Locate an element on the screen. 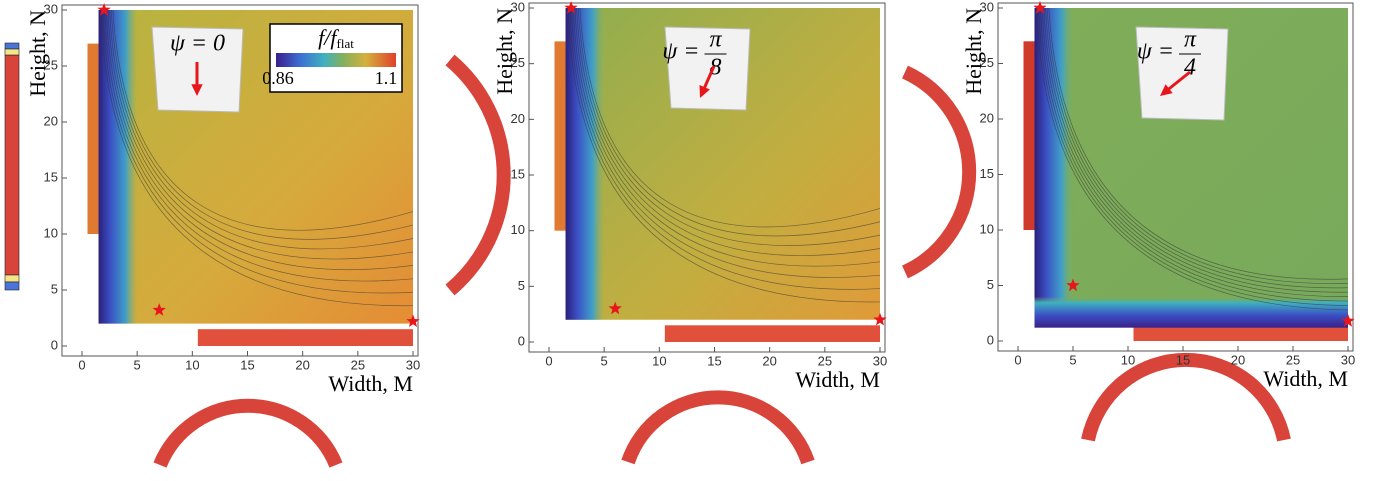 This screenshot has height=481, width=1396. colorbar-label-subscript: flat is located at coordinates (346, 43).